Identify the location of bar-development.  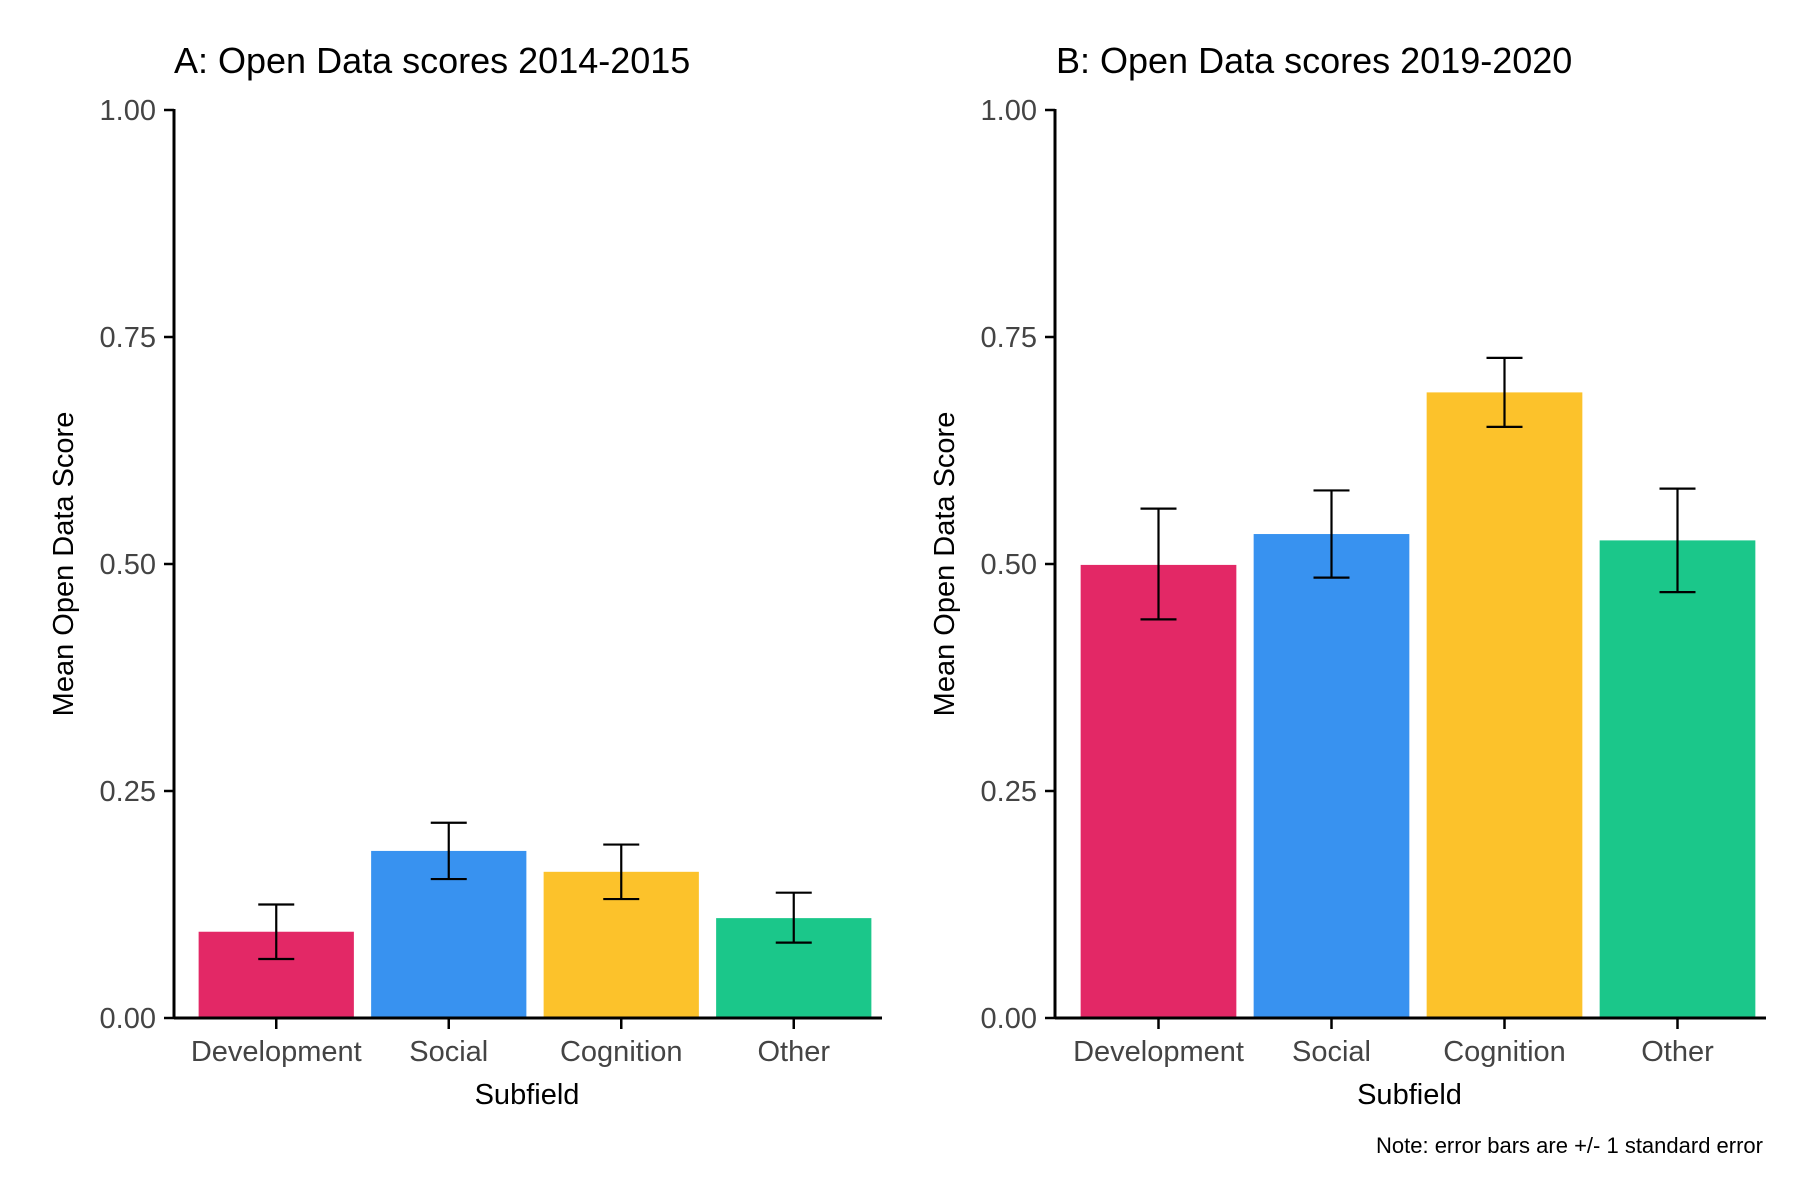
(1158, 791).